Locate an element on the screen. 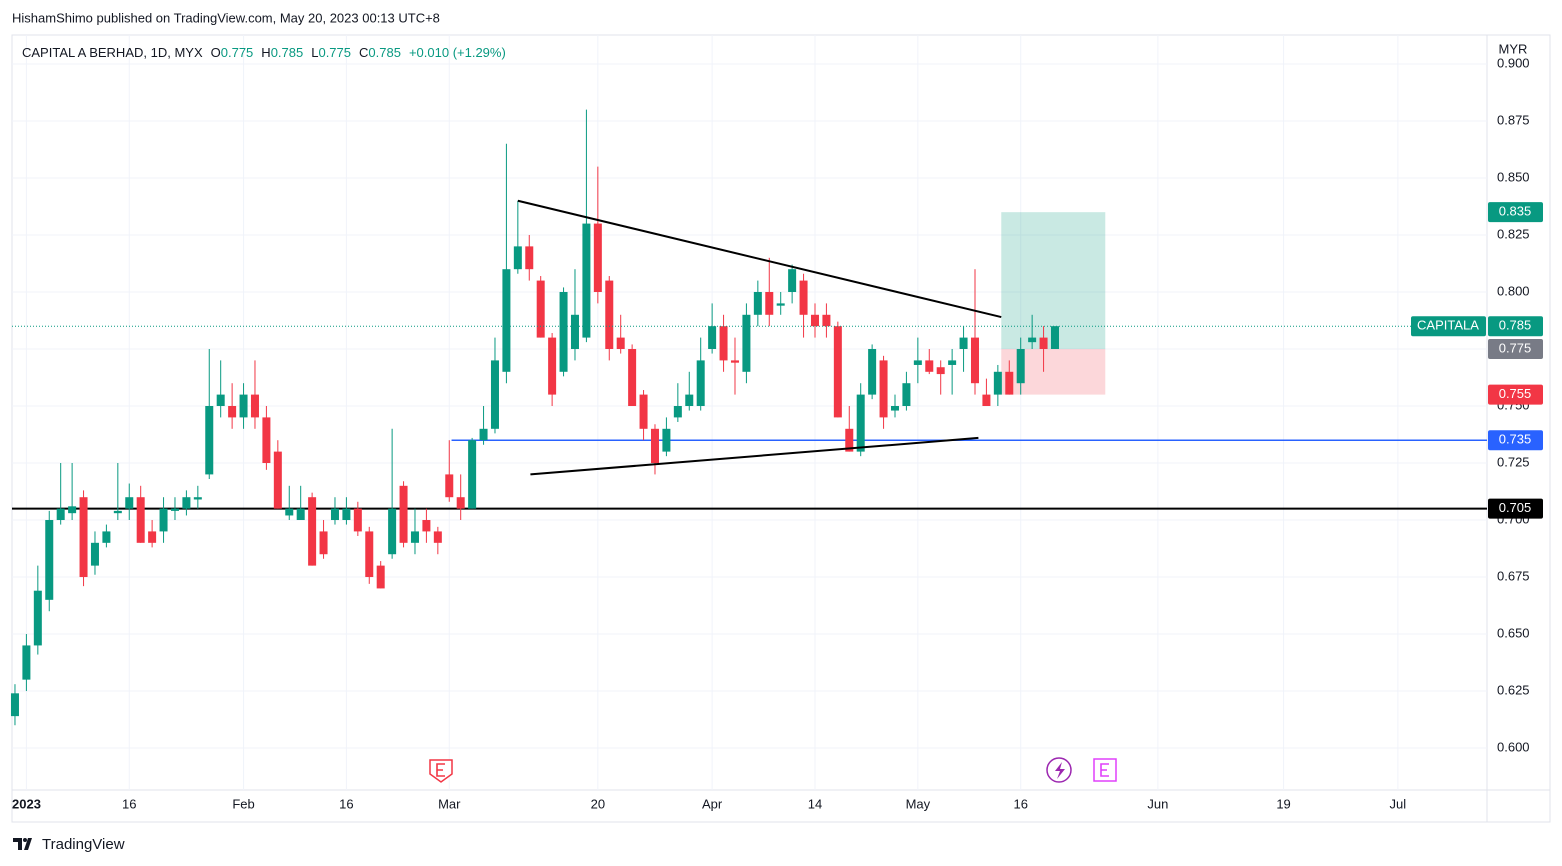 This screenshot has height=866, width=1562. brand-logo is located at coordinates (22, 844).